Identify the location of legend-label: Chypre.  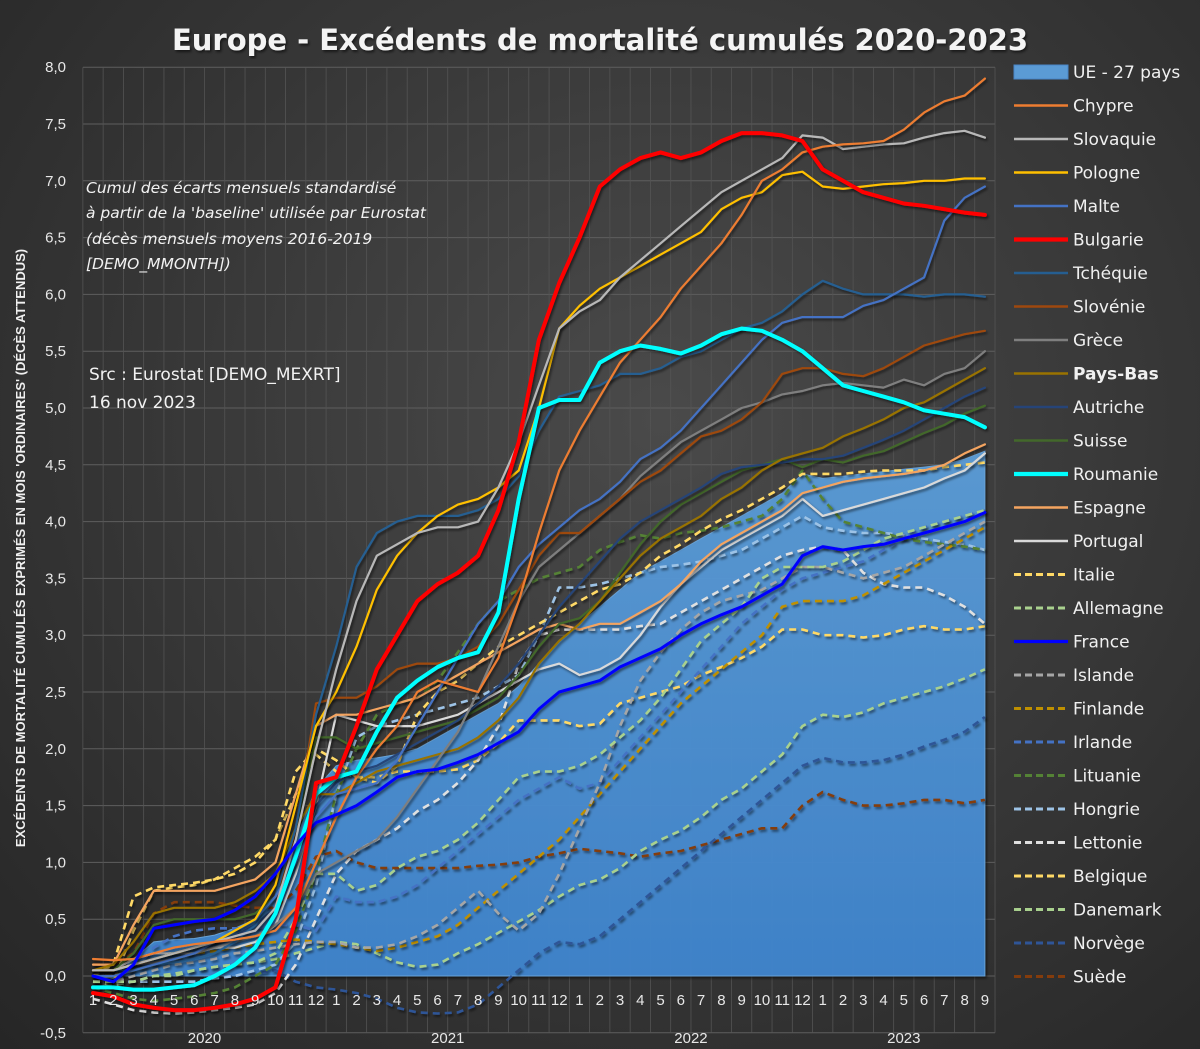
(1103, 107).